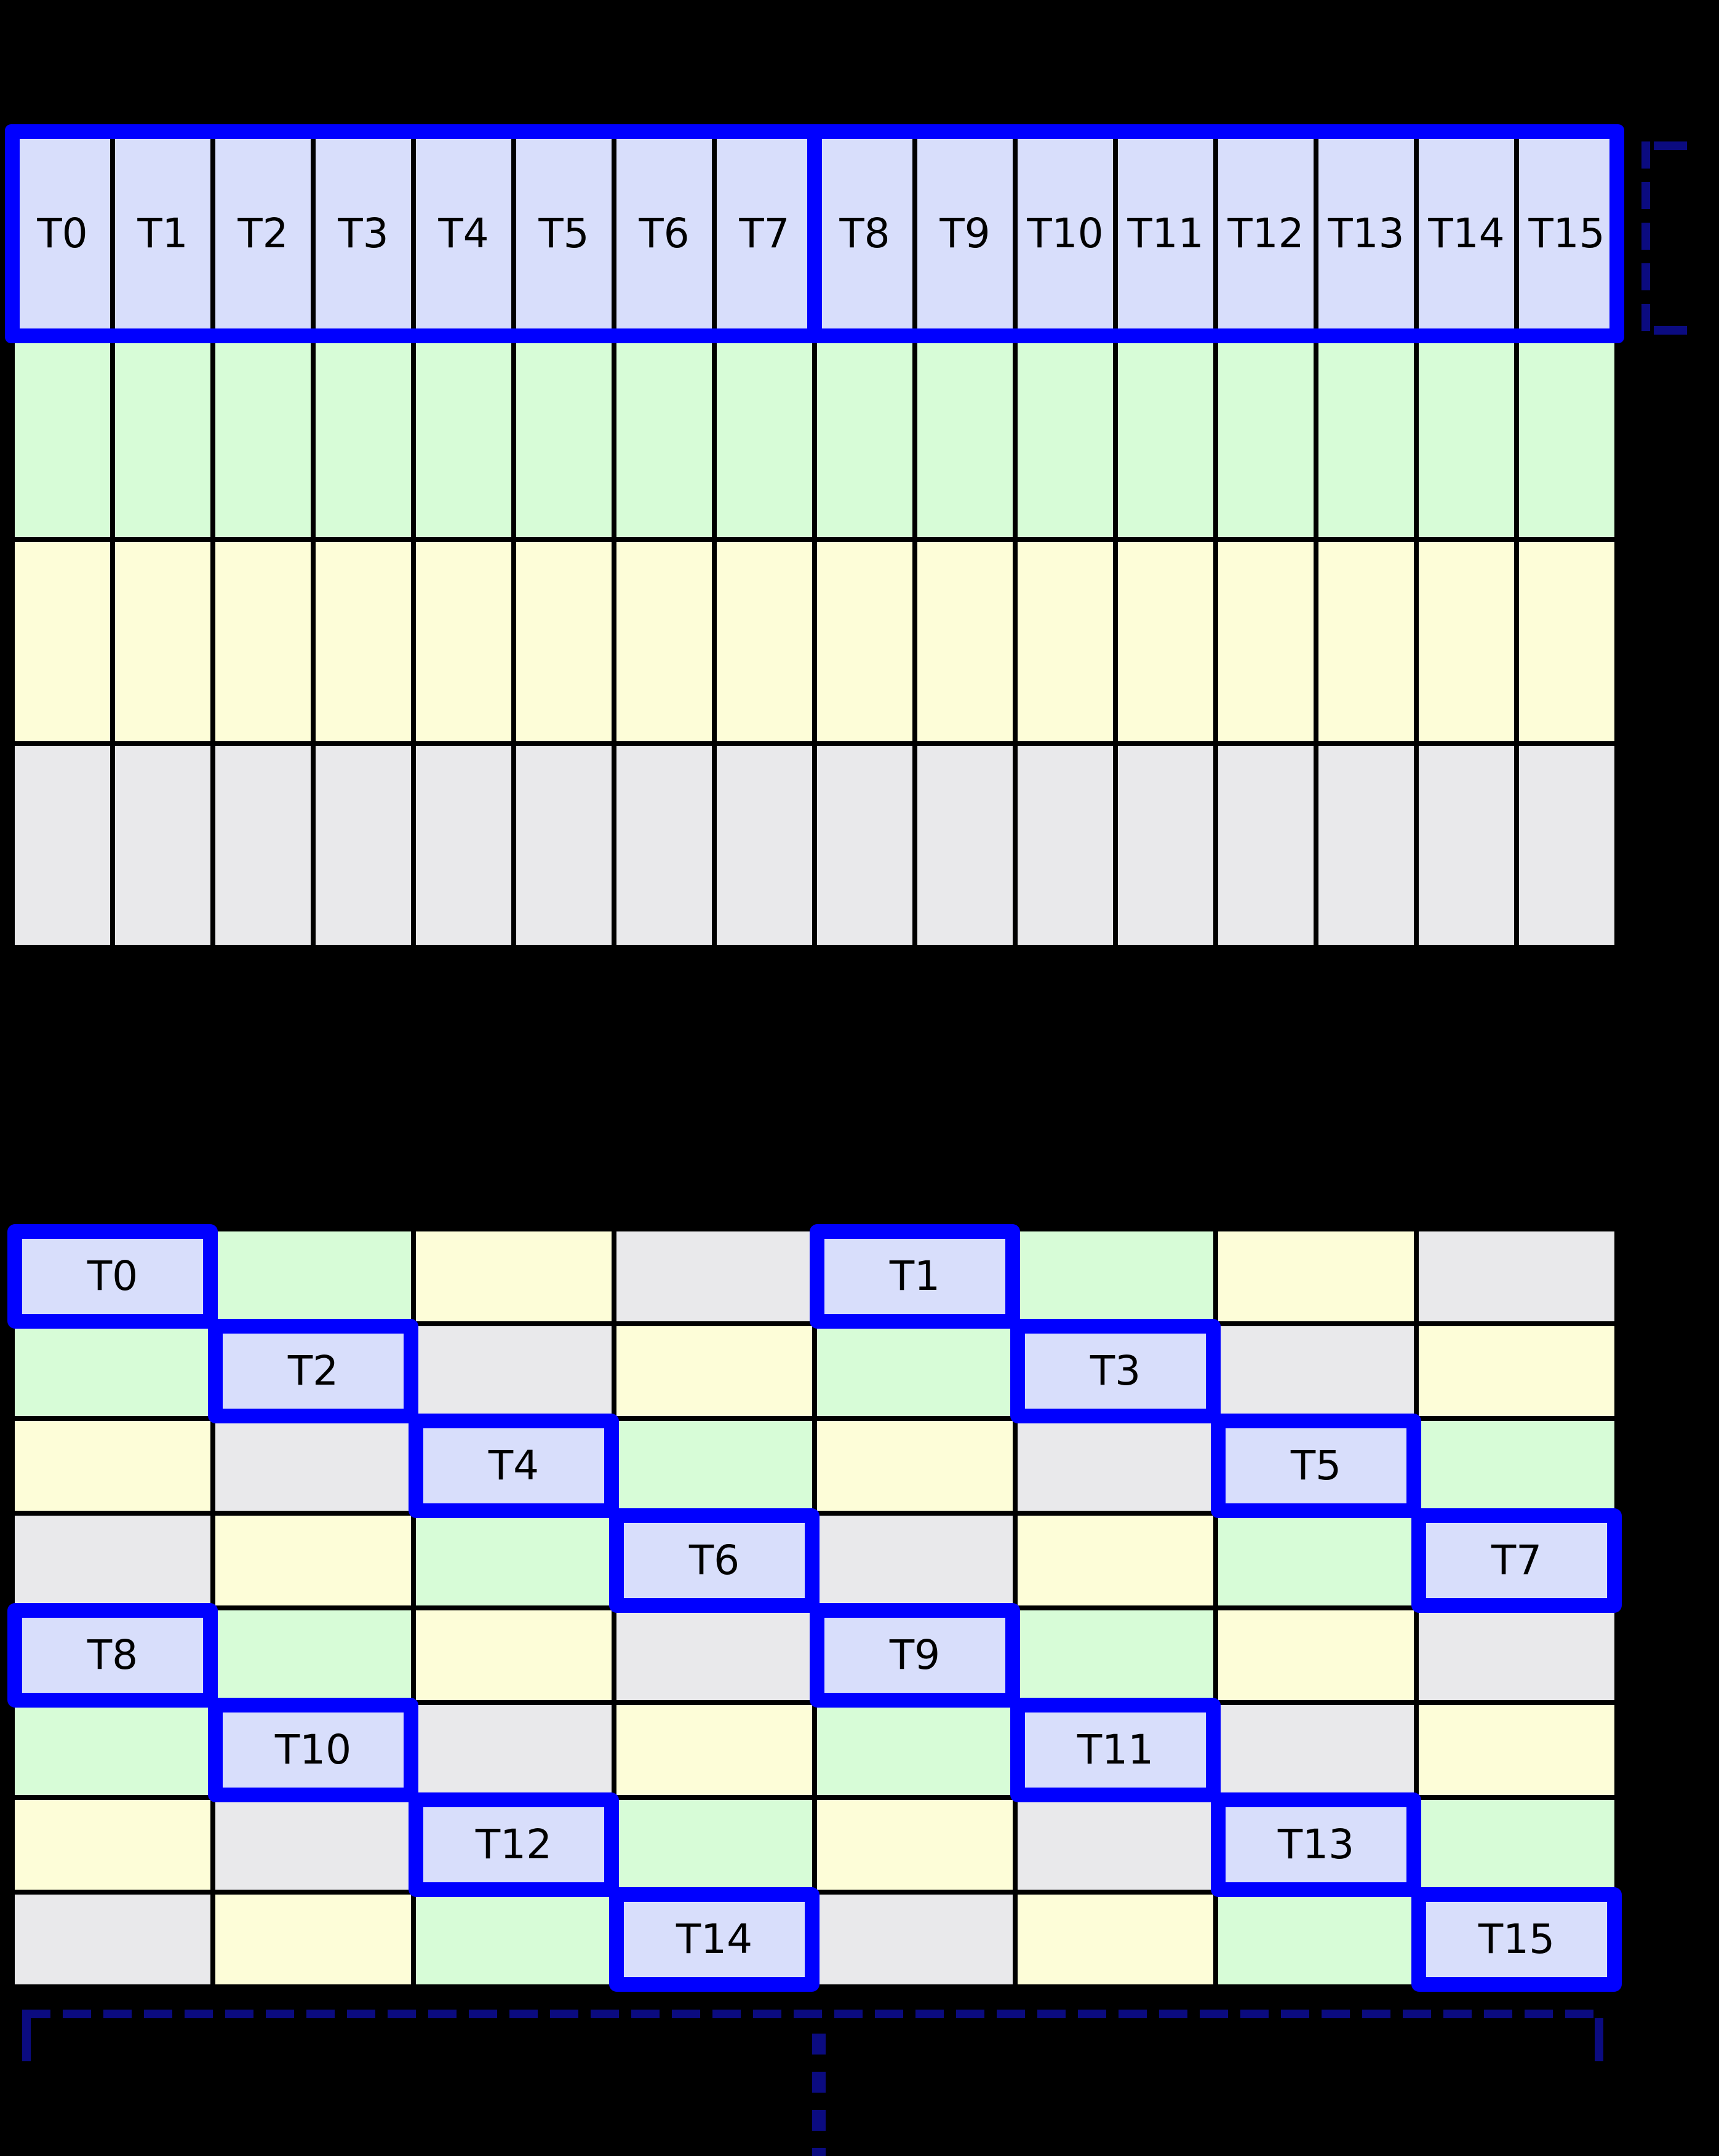 The image size is (1719, 2156). Describe the element at coordinates (664, 233) in the screenshot. I see `thread-cell-t6: T6` at that location.